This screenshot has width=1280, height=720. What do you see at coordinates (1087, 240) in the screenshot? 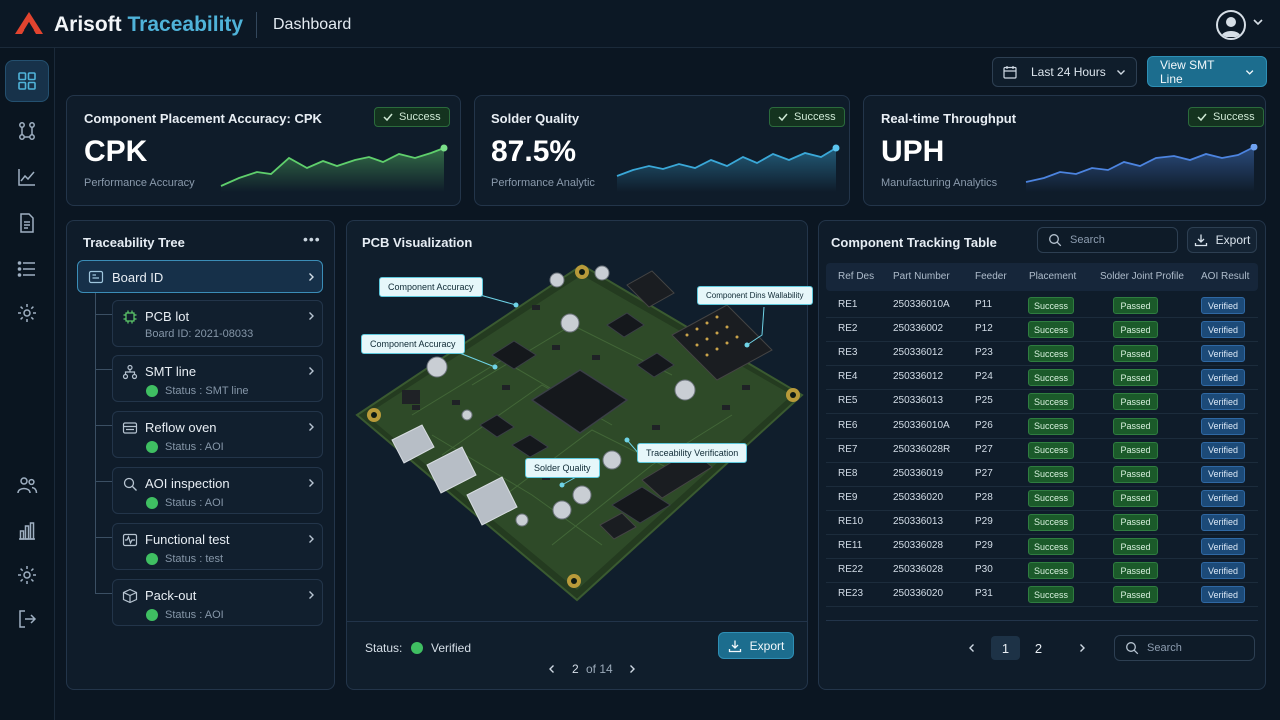
I see `table-search-placeholder: Search` at bounding box center [1087, 240].